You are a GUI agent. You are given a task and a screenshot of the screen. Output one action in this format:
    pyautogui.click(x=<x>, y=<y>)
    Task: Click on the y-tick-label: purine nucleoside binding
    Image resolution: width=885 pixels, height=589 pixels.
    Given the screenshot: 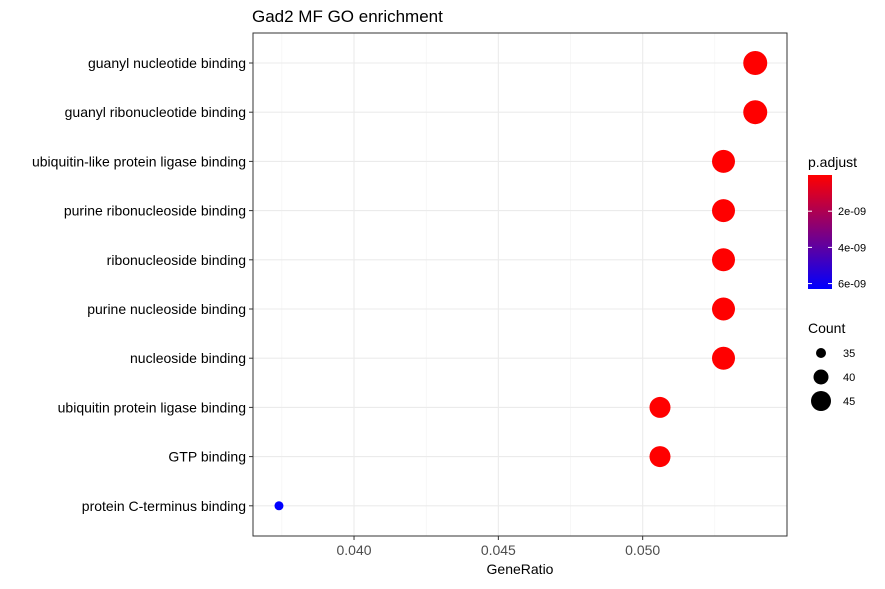 What is the action you would take?
    pyautogui.click(x=166, y=309)
    